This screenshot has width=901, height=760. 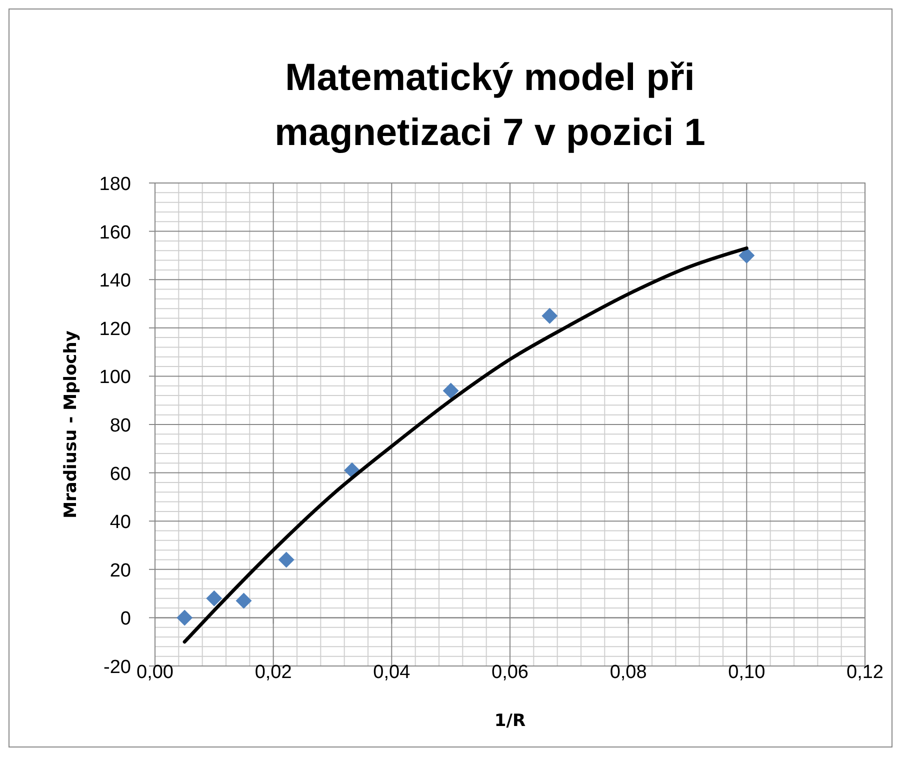 What do you see at coordinates (747, 672) in the screenshot?
I see `x-tick-label: 0,10` at bounding box center [747, 672].